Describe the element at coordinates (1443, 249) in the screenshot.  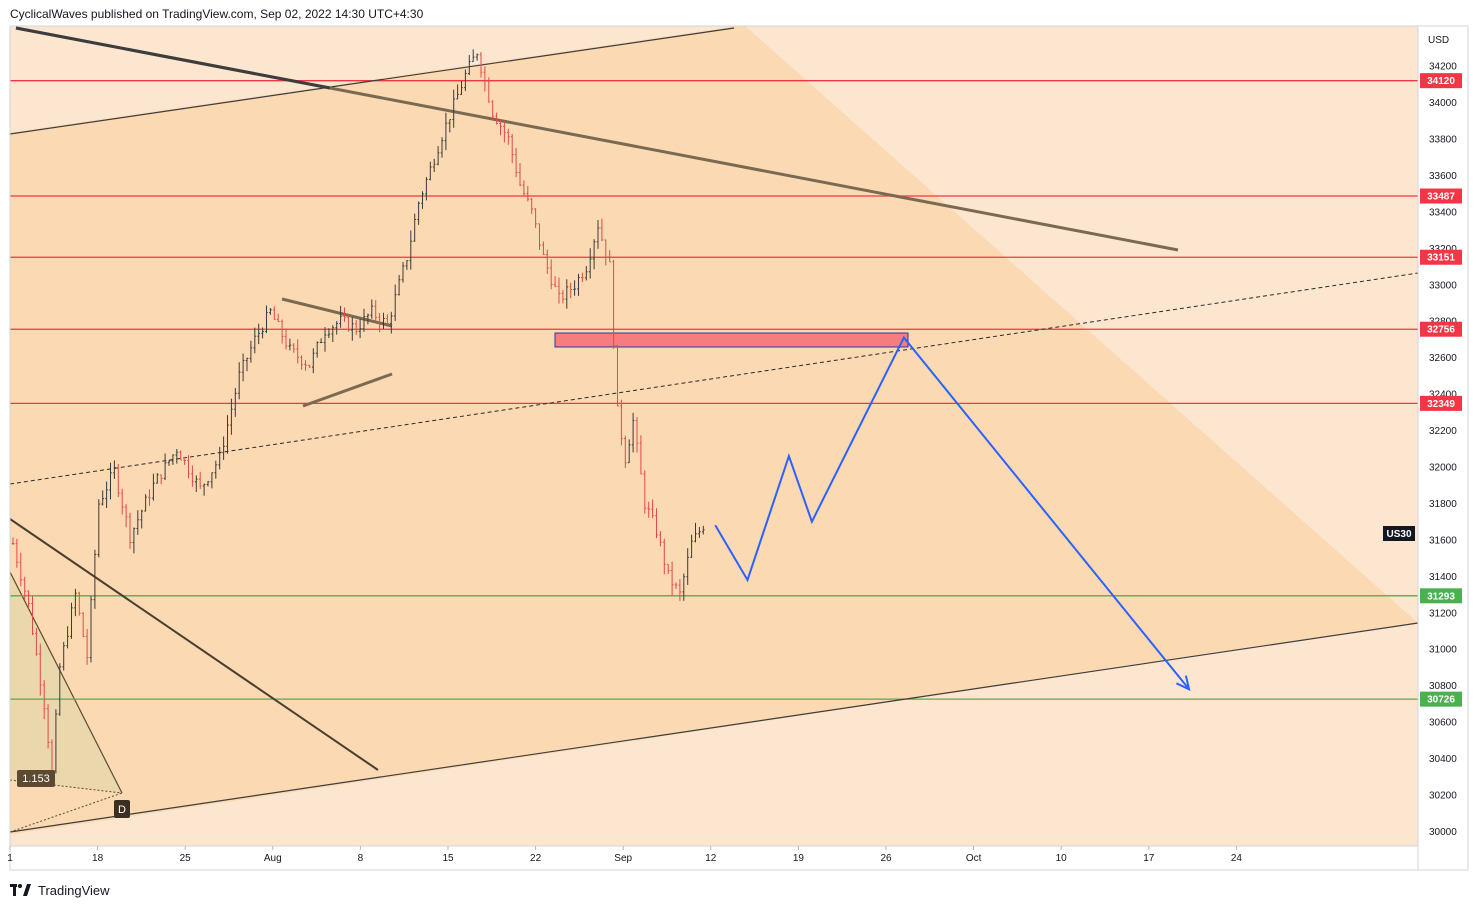
I see `price-tick-label: 33200` at that location.